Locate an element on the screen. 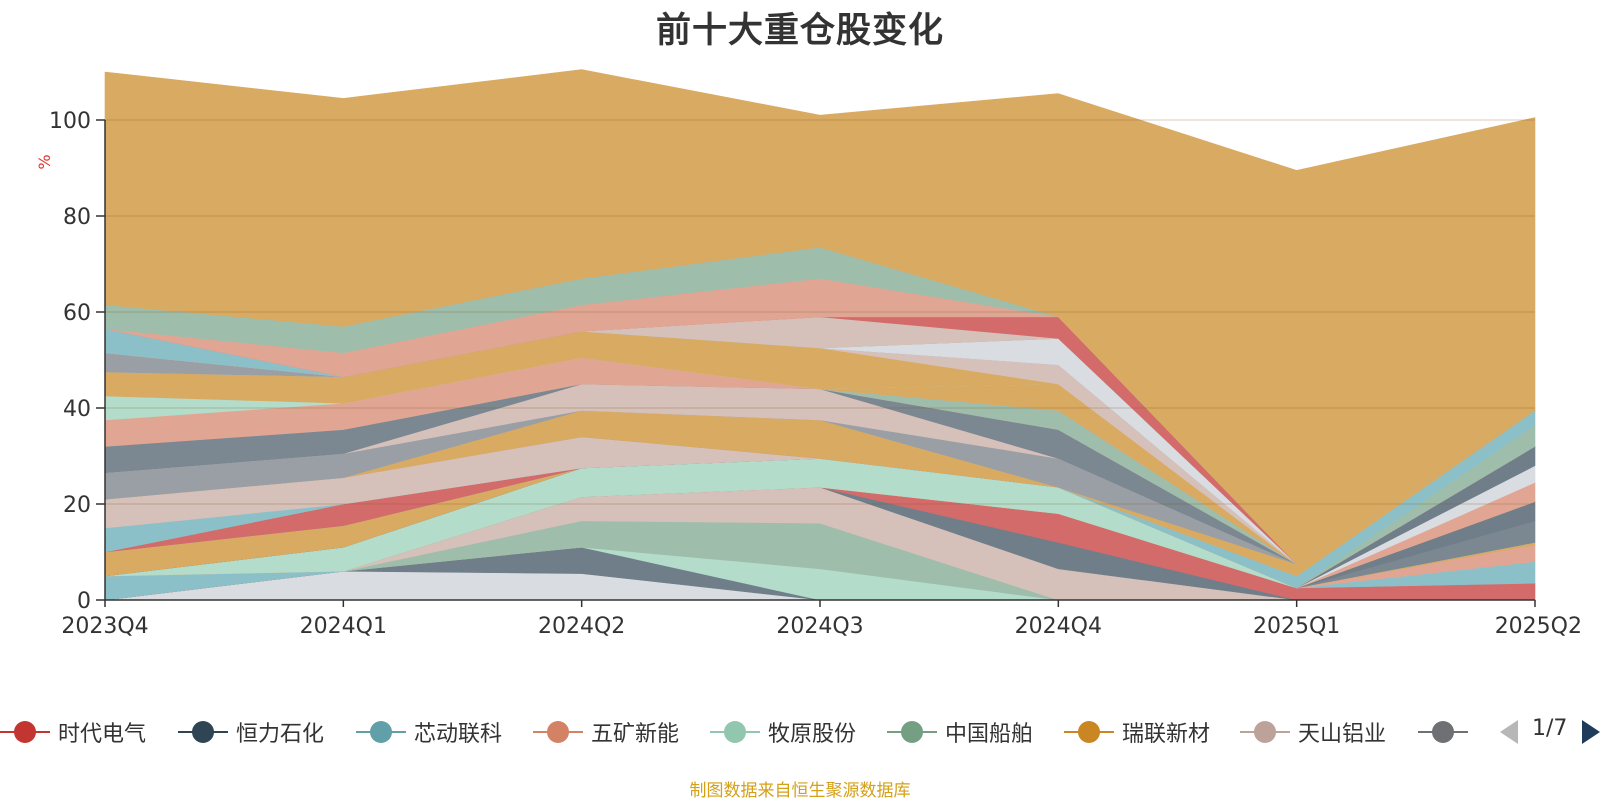  legend-page-indicator: 1/7 is located at coordinates (1550, 728).